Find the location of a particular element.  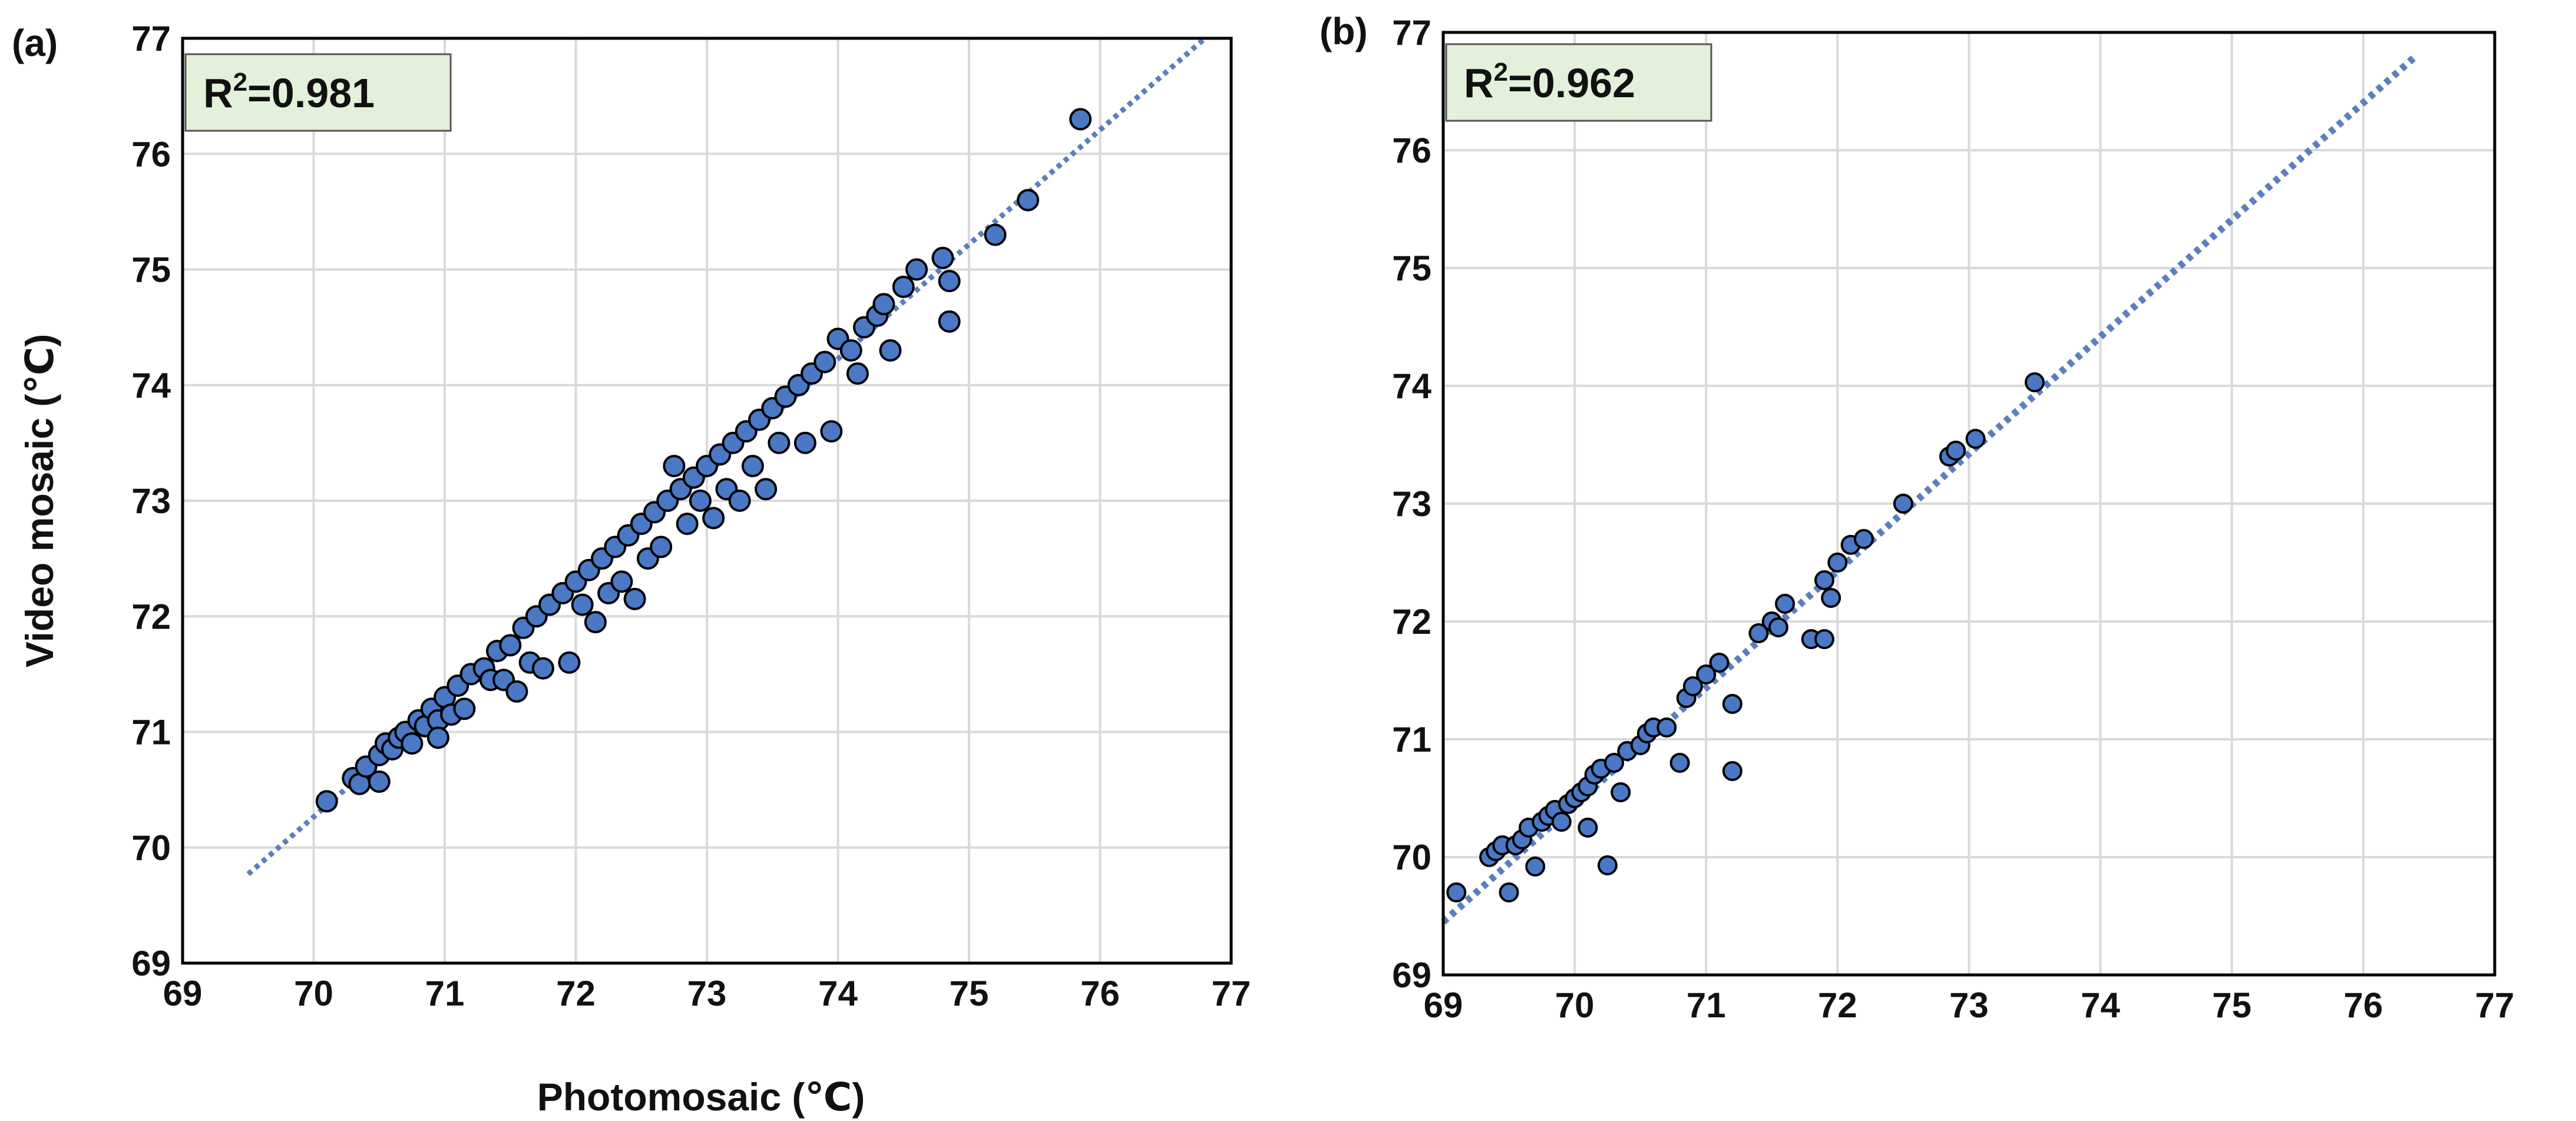

panel-b-y-ticks: 69 70 71 72 73 74 75 76 77 is located at coordinates (1411, 504).